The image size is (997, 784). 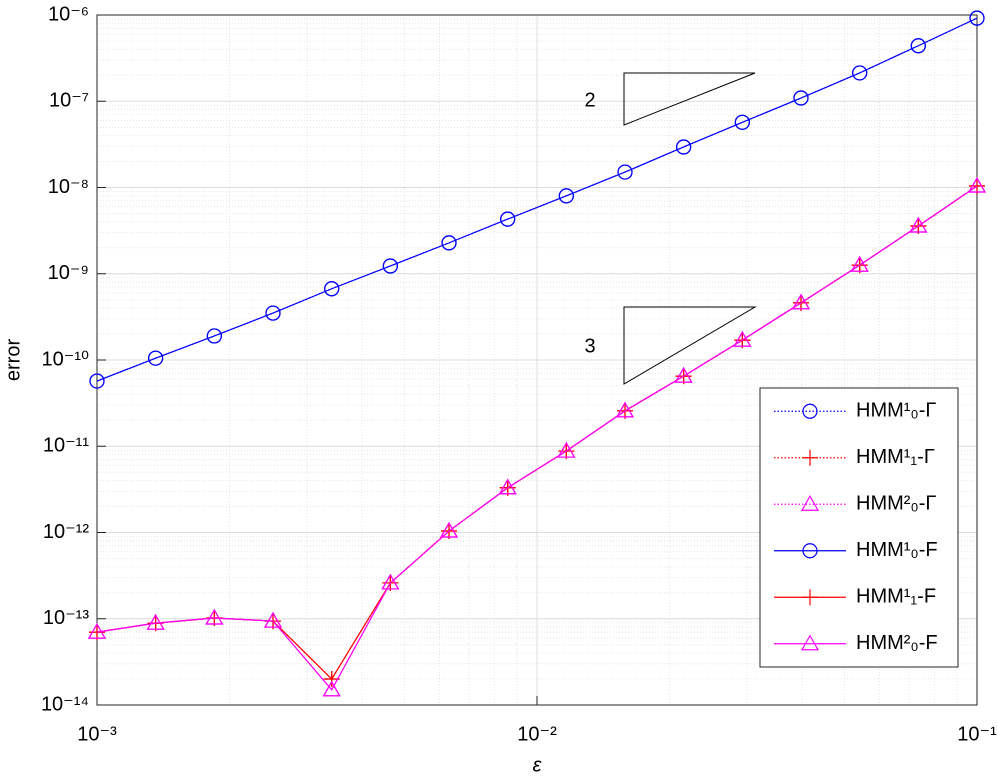 I want to click on annotation: 2, so click(x=589, y=100).